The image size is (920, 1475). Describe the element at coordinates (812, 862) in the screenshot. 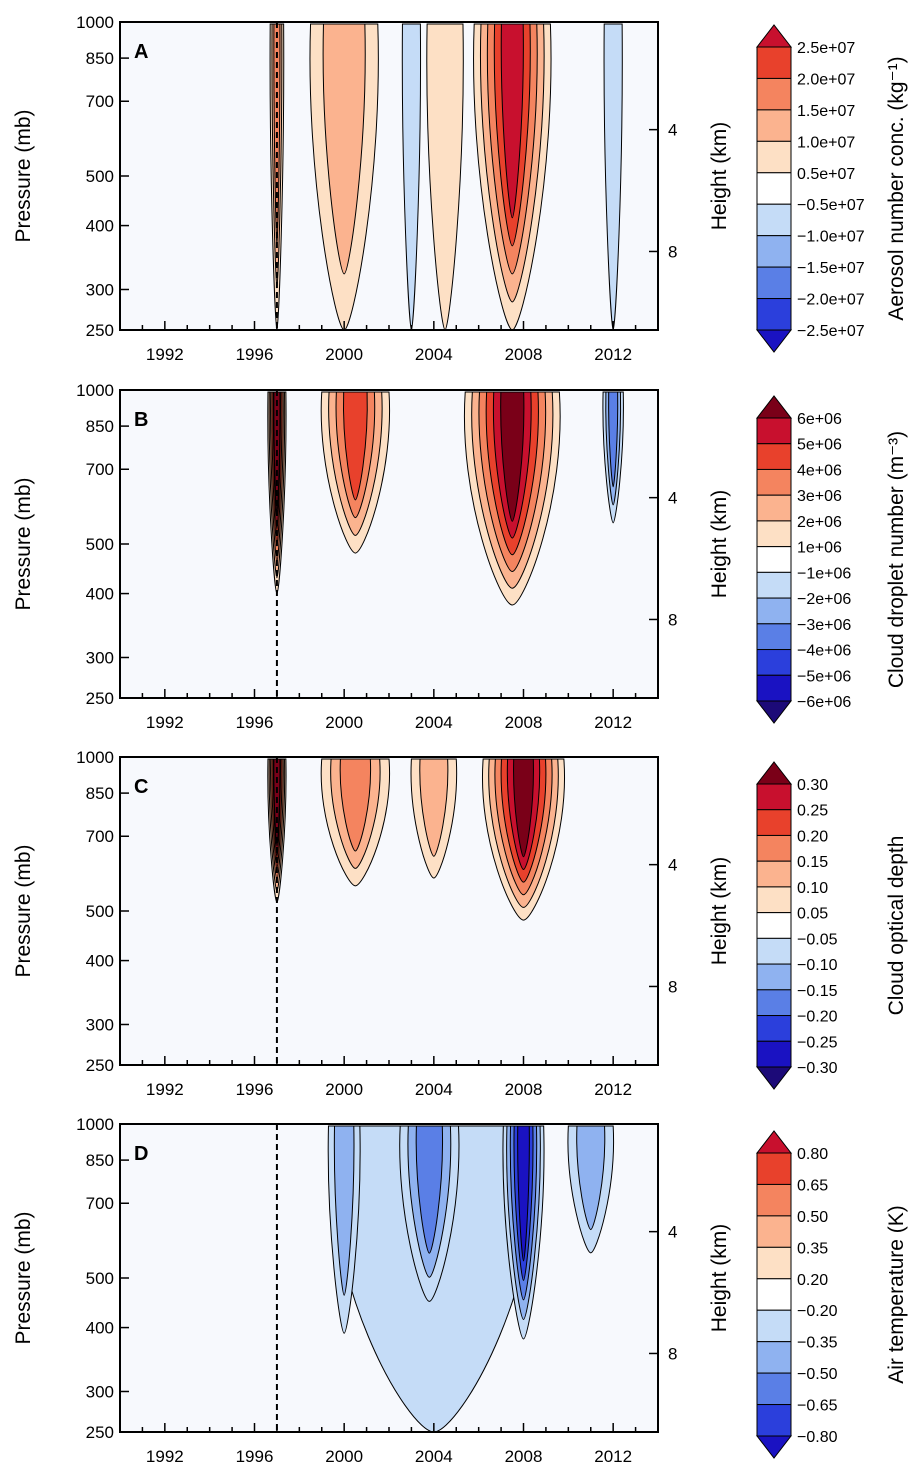

I see `colorbar-level-label: 0.15` at that location.